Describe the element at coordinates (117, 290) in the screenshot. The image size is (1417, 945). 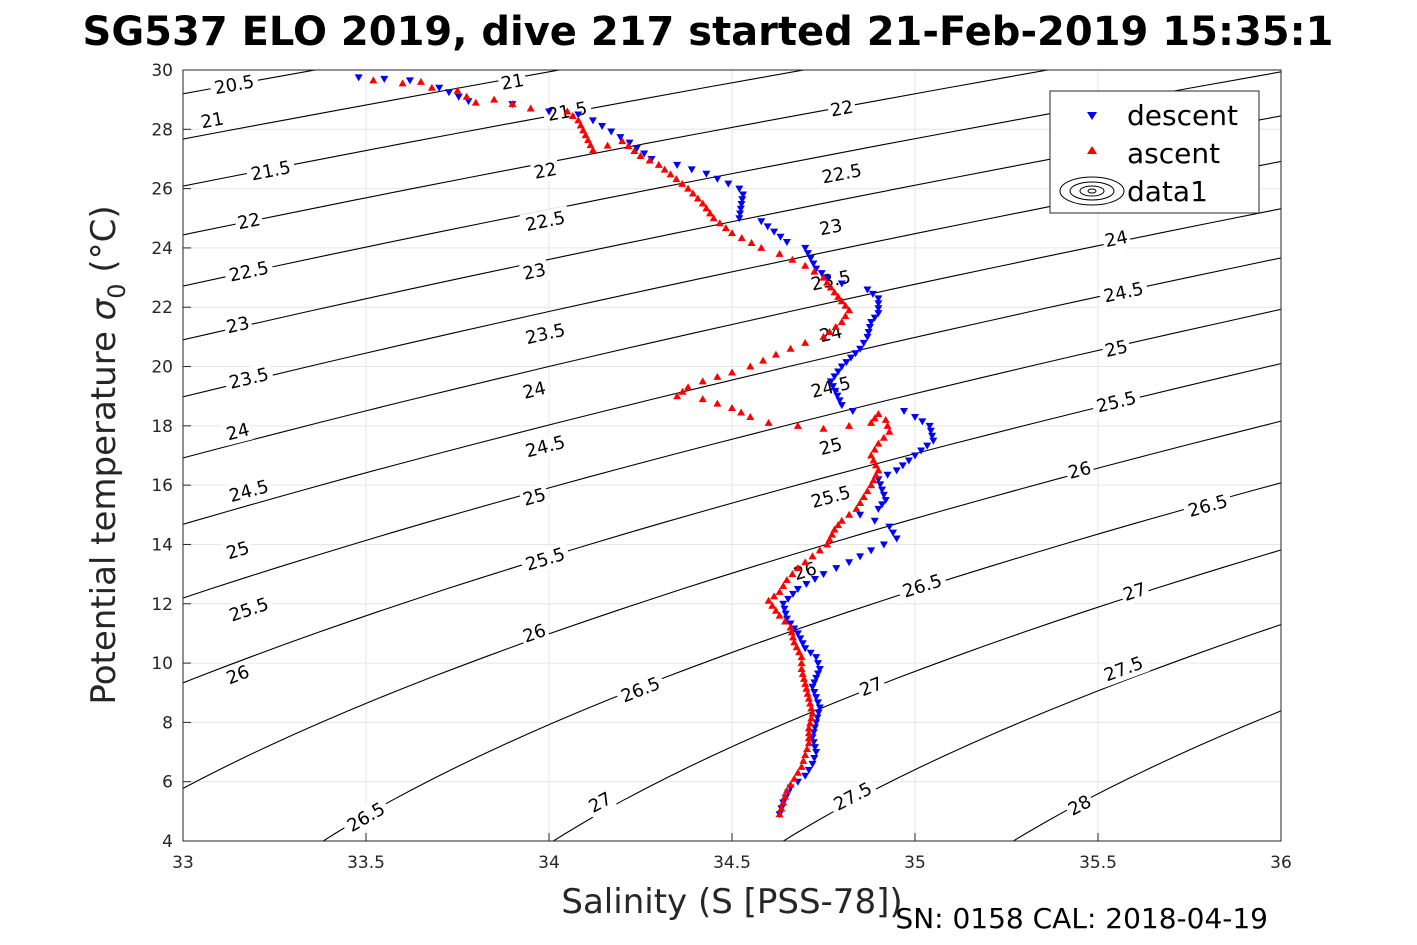
I see `y-axis-label-sub: 0` at that location.